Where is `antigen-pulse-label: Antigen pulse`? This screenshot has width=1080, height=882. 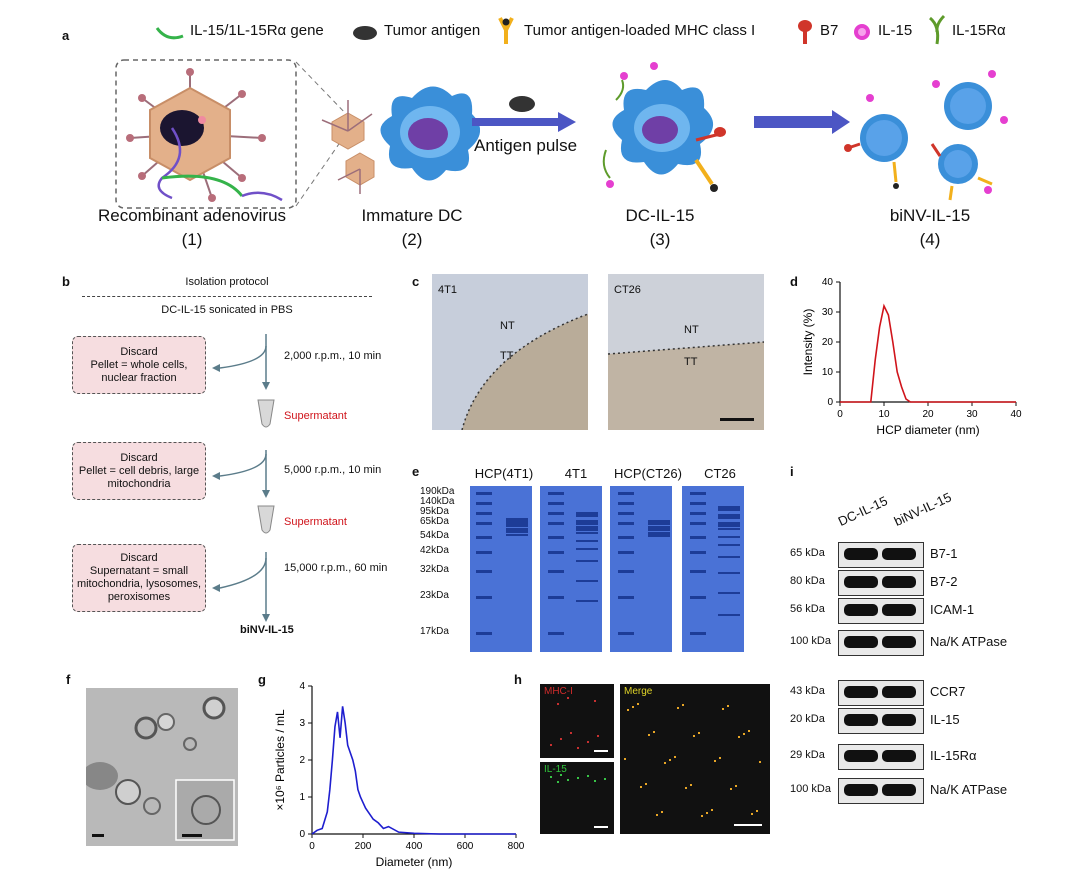 antigen-pulse-label: Antigen pulse is located at coordinates (526, 145).